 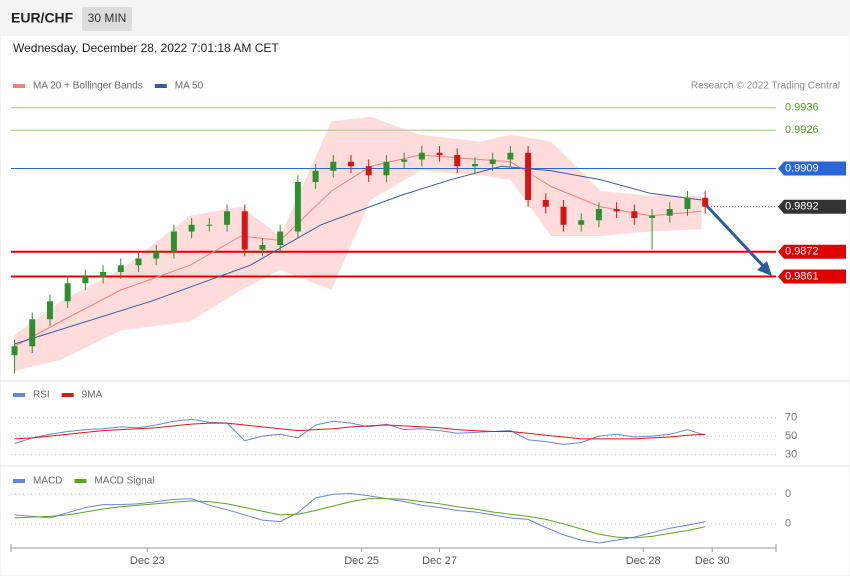 What do you see at coordinates (92, 395) in the screenshot?
I see `legend-label: 9MA` at bounding box center [92, 395].